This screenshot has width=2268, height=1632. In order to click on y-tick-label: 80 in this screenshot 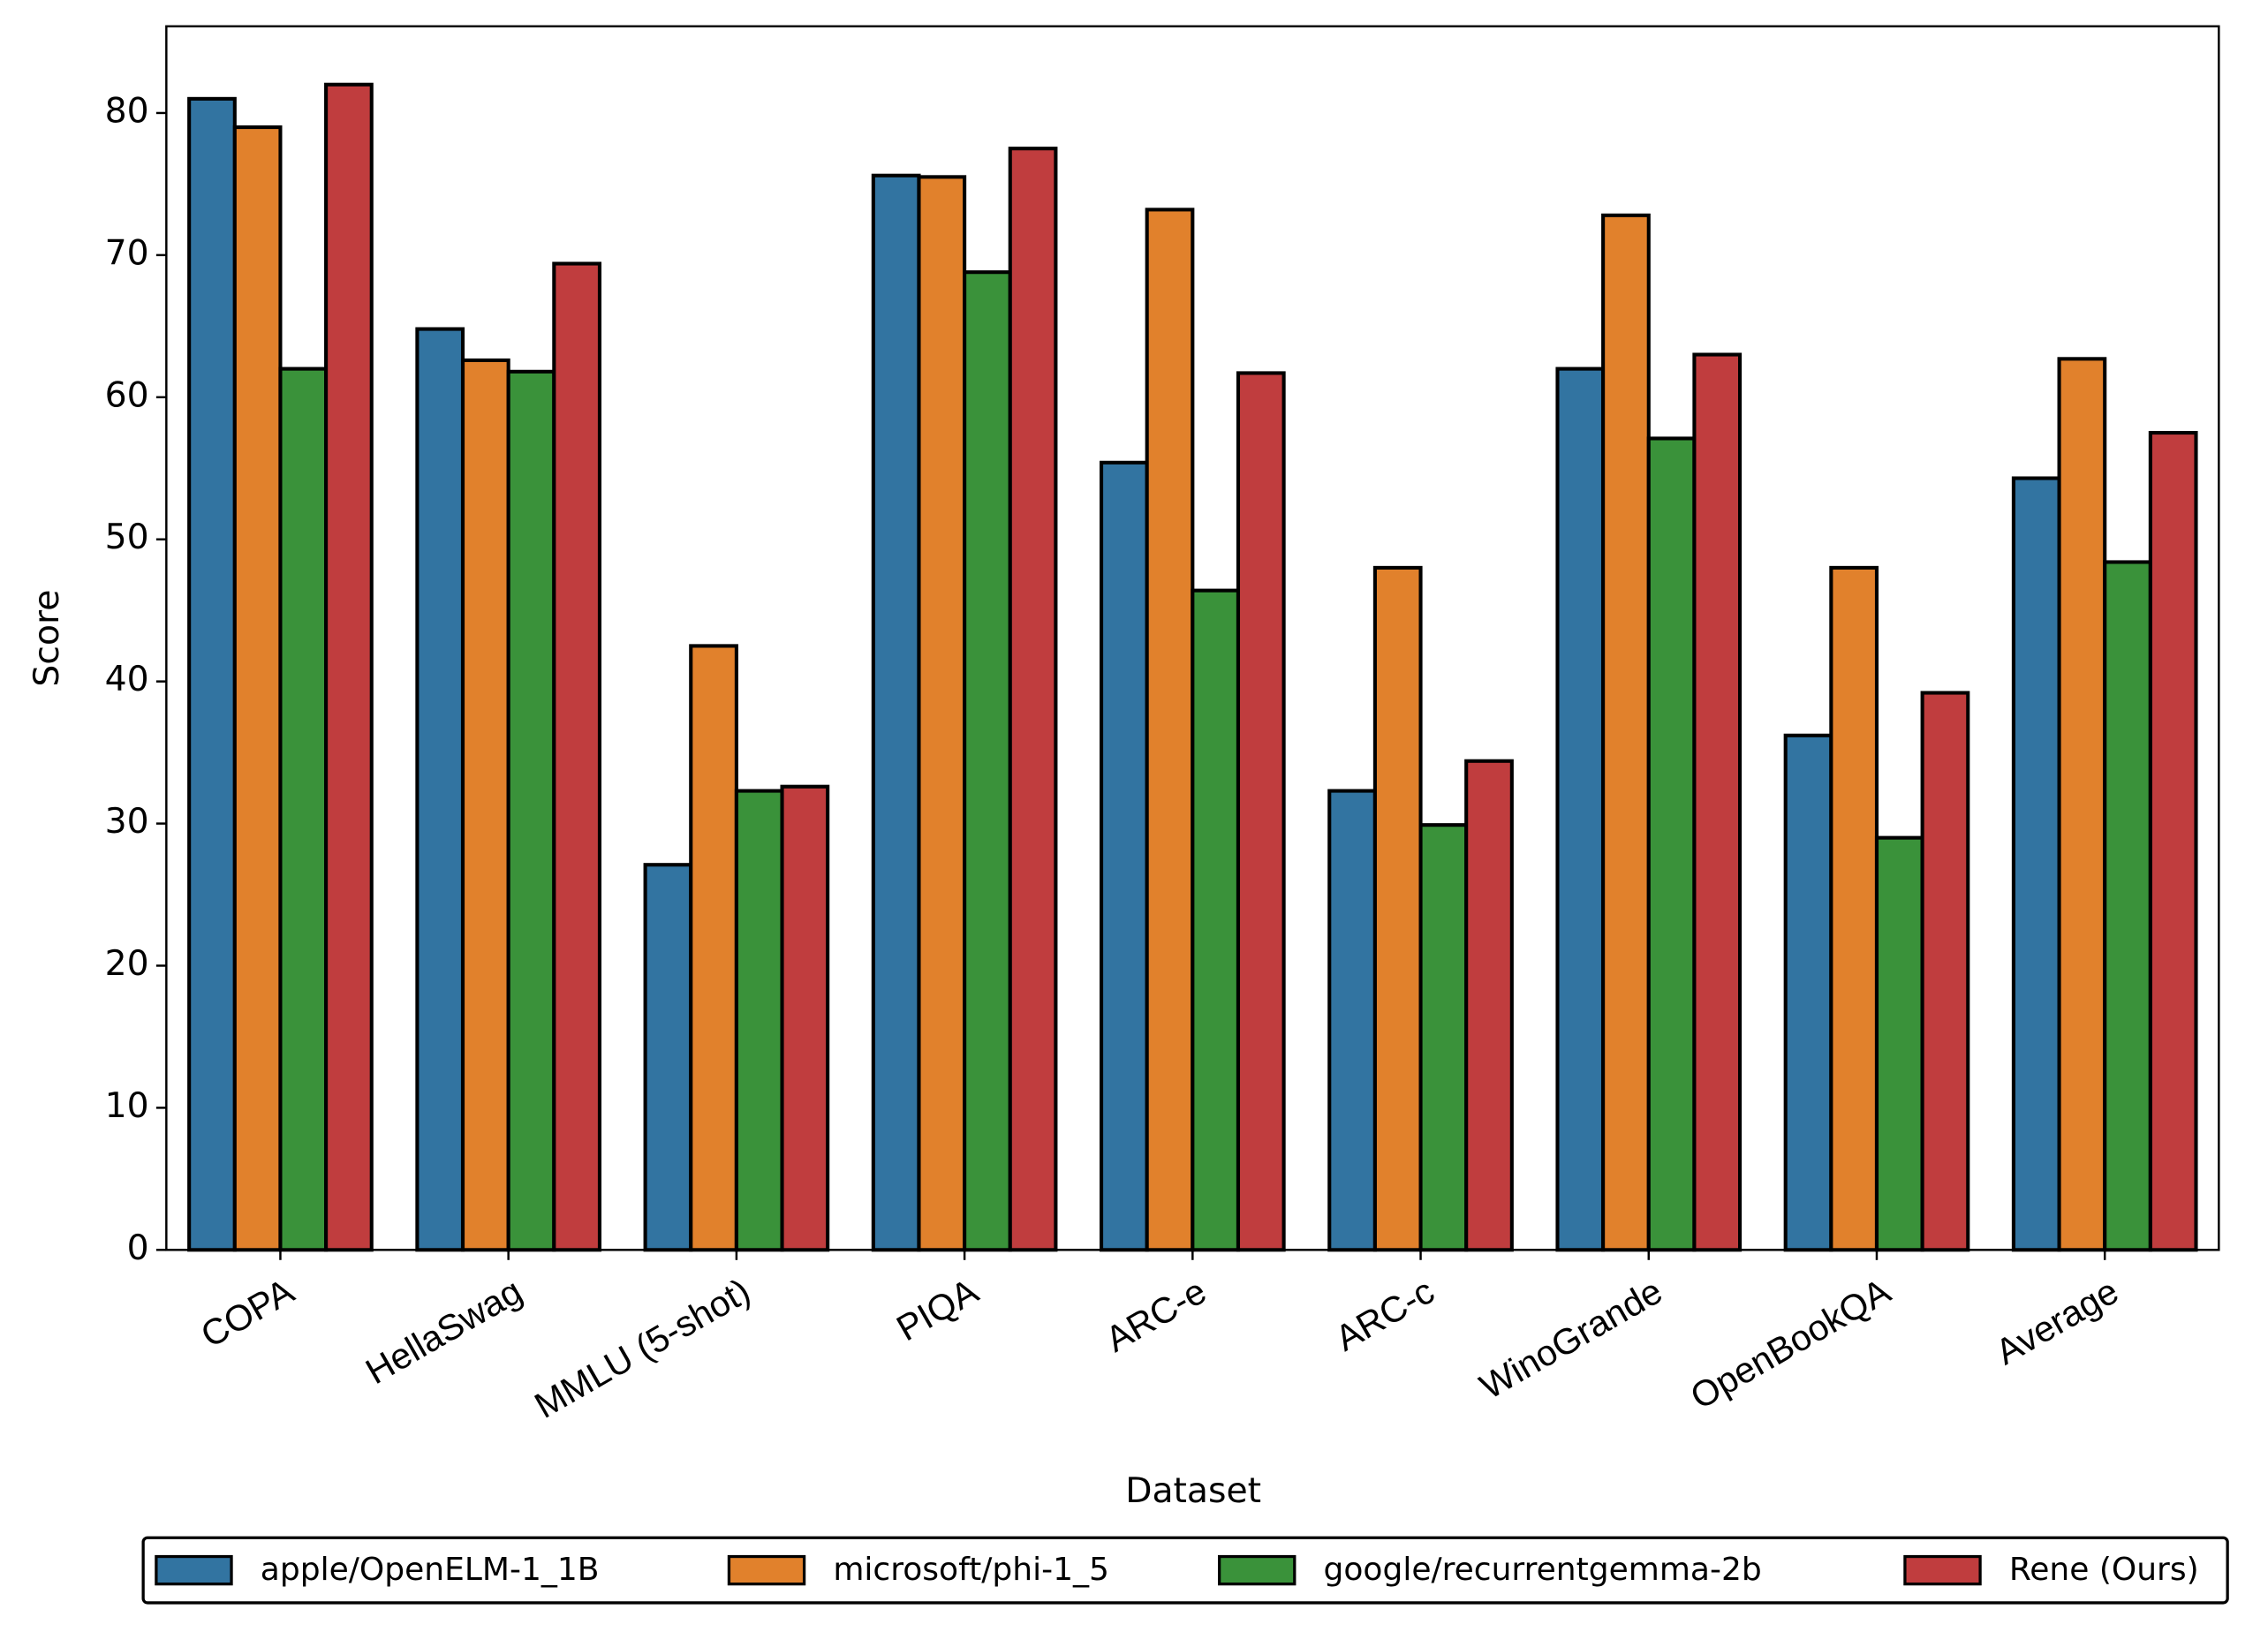, I will do `click(127, 111)`.